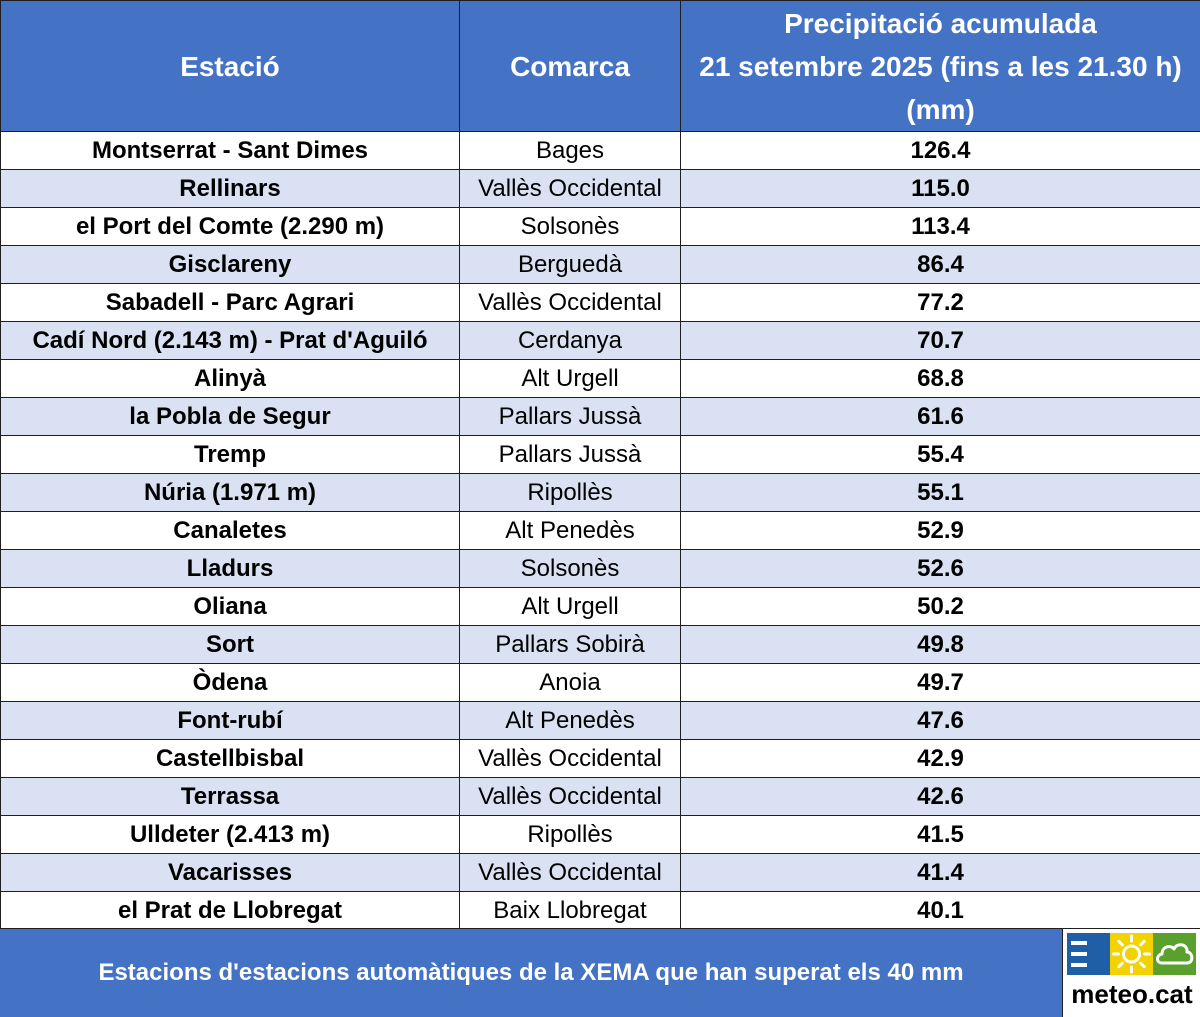  I want to click on precipitation-value-cell: 68.8, so click(940, 378).